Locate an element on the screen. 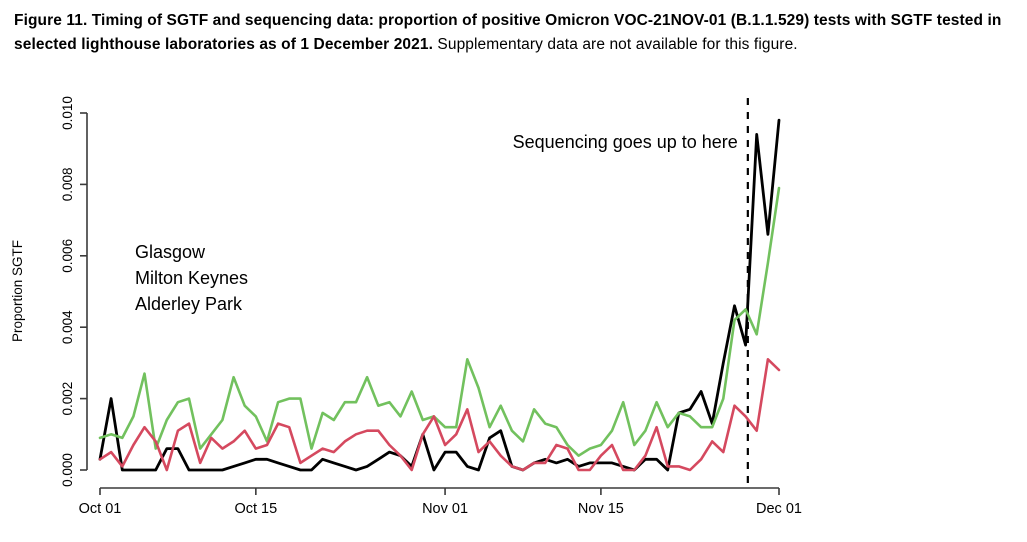  x-tick-label: Nov 01 is located at coordinates (445, 509).